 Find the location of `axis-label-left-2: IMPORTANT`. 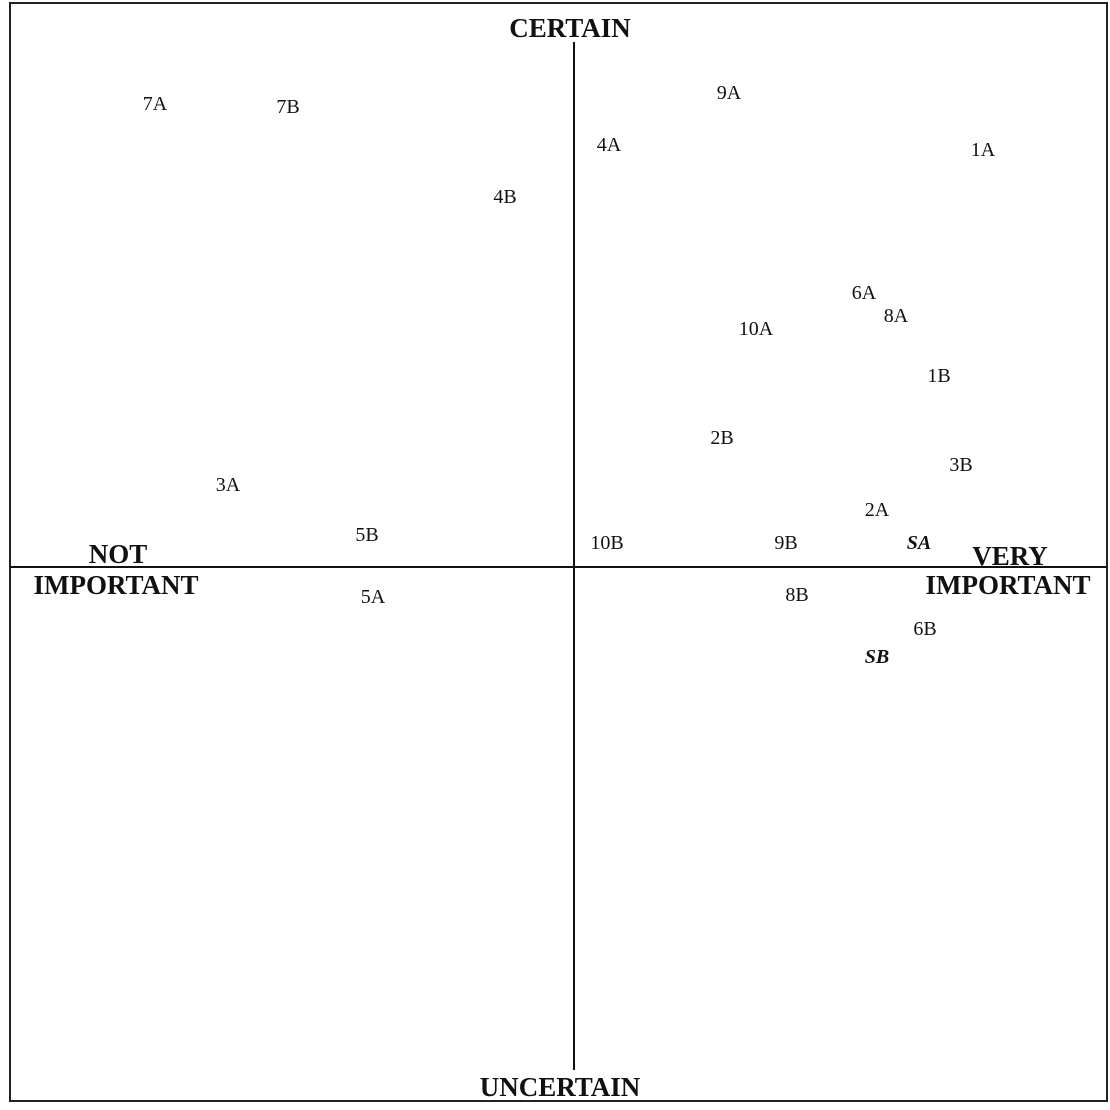

axis-label-left-2: IMPORTANT is located at coordinates (115, 585).